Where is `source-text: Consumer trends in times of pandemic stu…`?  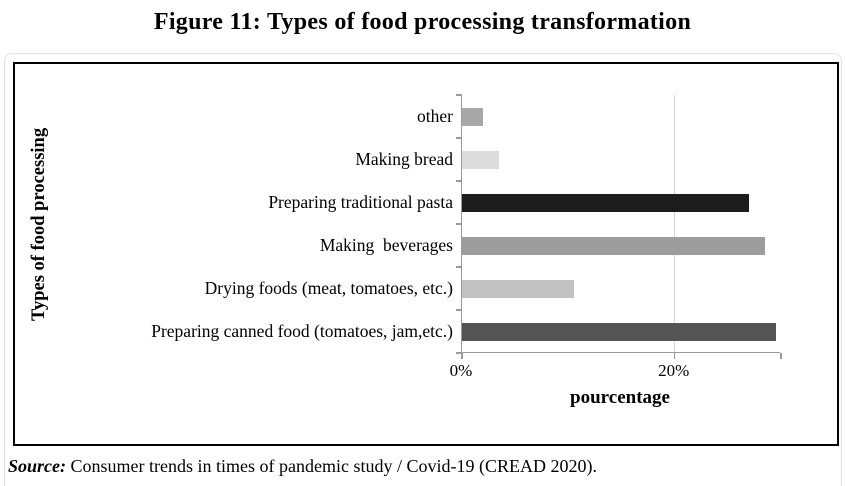 source-text: Consumer trends in times of pandemic stu… is located at coordinates (331, 466).